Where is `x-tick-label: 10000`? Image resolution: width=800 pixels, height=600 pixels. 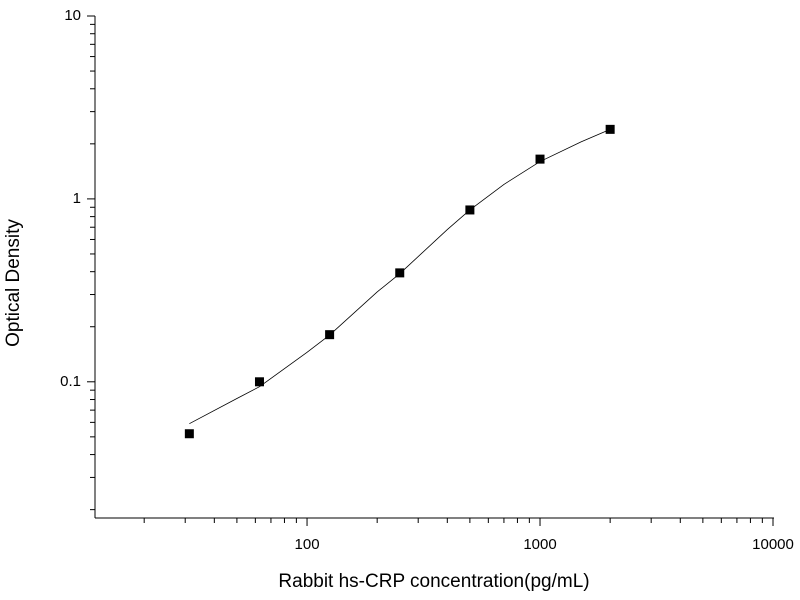 x-tick-label: 10000 is located at coordinates (773, 544).